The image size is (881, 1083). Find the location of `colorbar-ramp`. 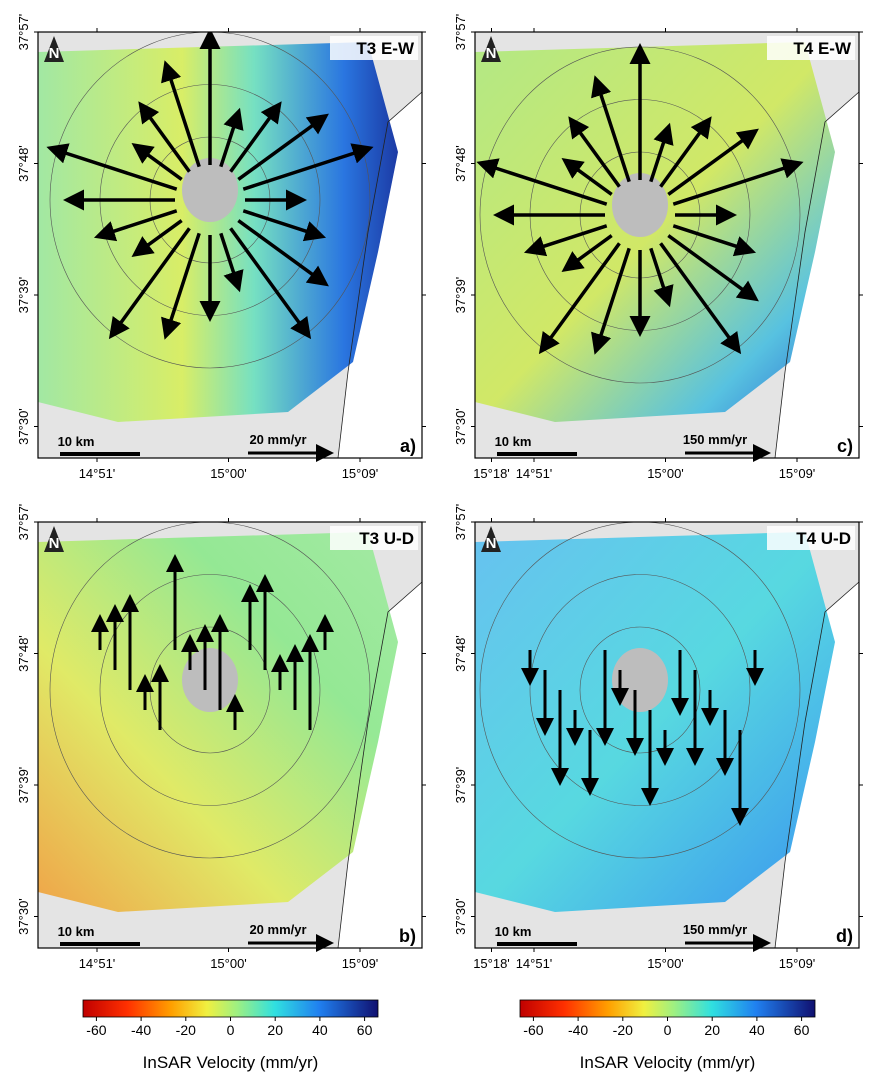

colorbar-ramp is located at coordinates (230, 1008).